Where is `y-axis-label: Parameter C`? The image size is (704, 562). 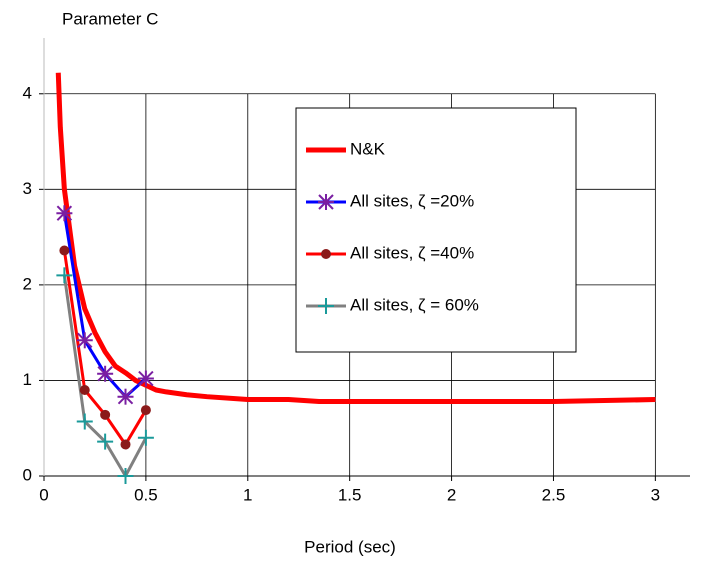
y-axis-label: Parameter C is located at coordinates (110, 18).